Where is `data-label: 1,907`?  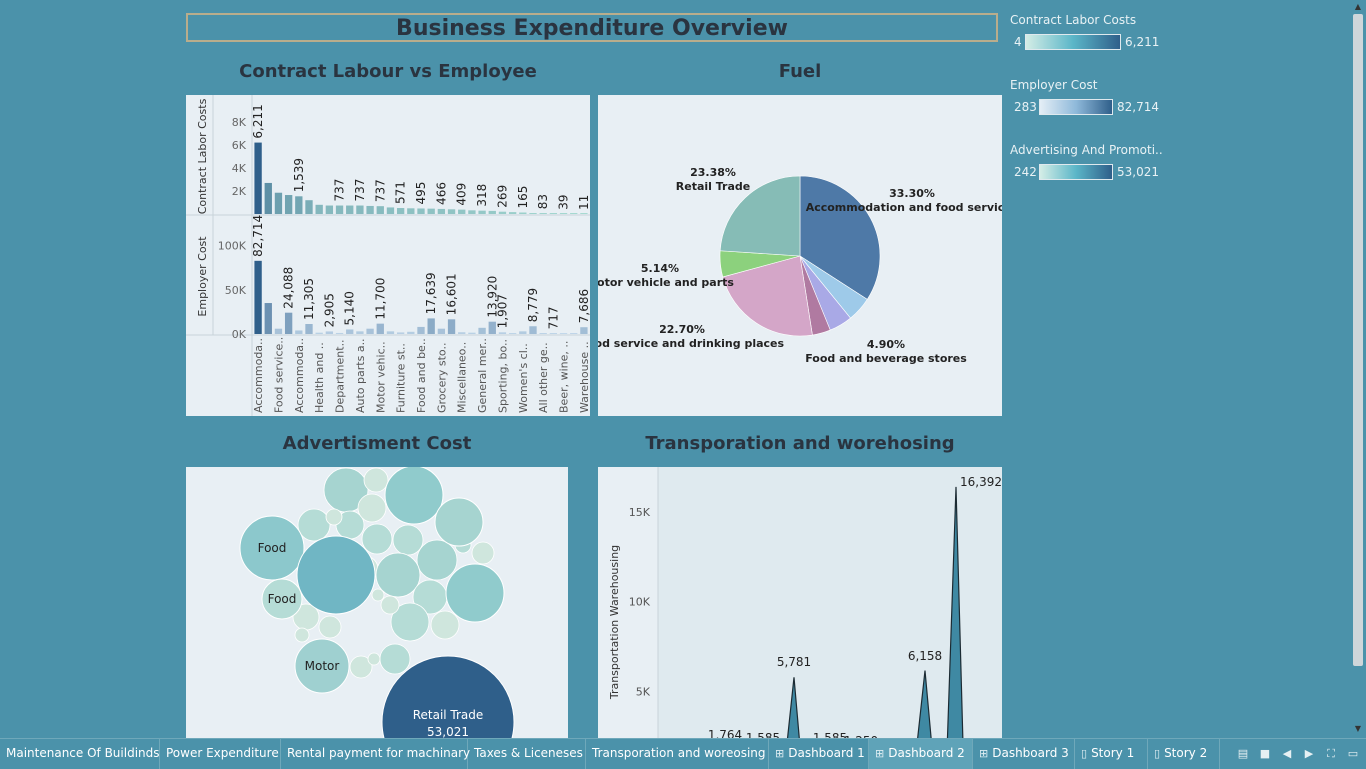 data-label: 1,907 is located at coordinates (502, 311).